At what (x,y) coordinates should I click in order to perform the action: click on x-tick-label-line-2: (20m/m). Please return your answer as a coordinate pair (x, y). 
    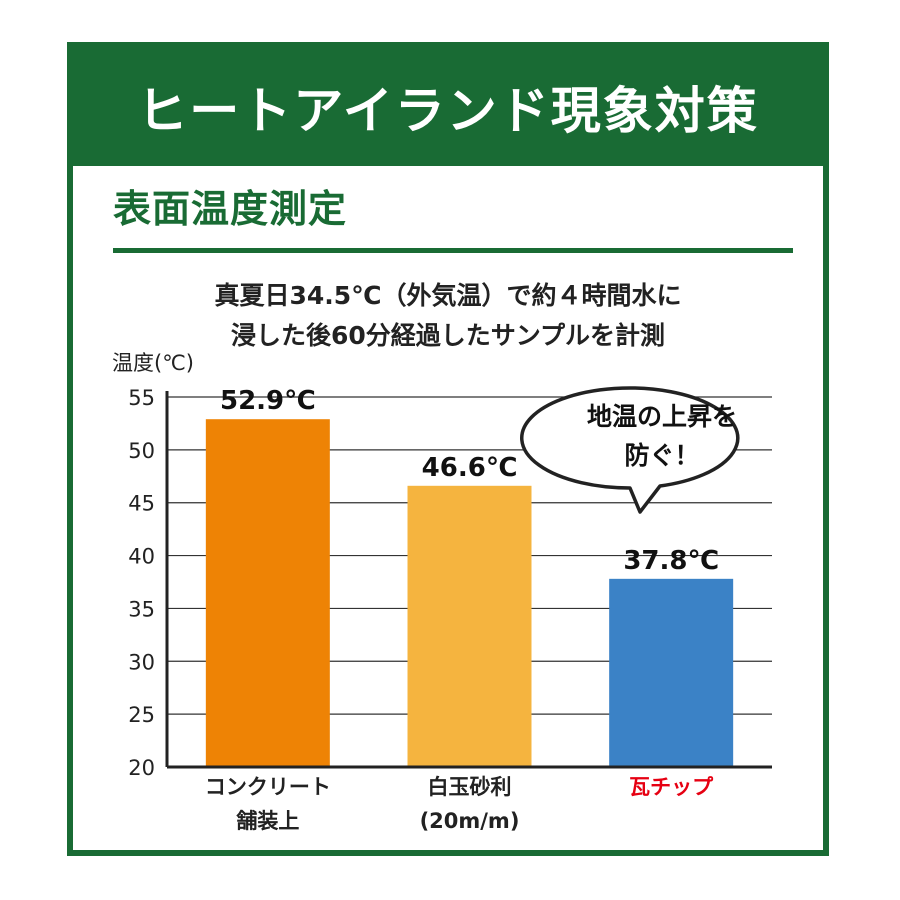
    Looking at the image, I should click on (470, 821).